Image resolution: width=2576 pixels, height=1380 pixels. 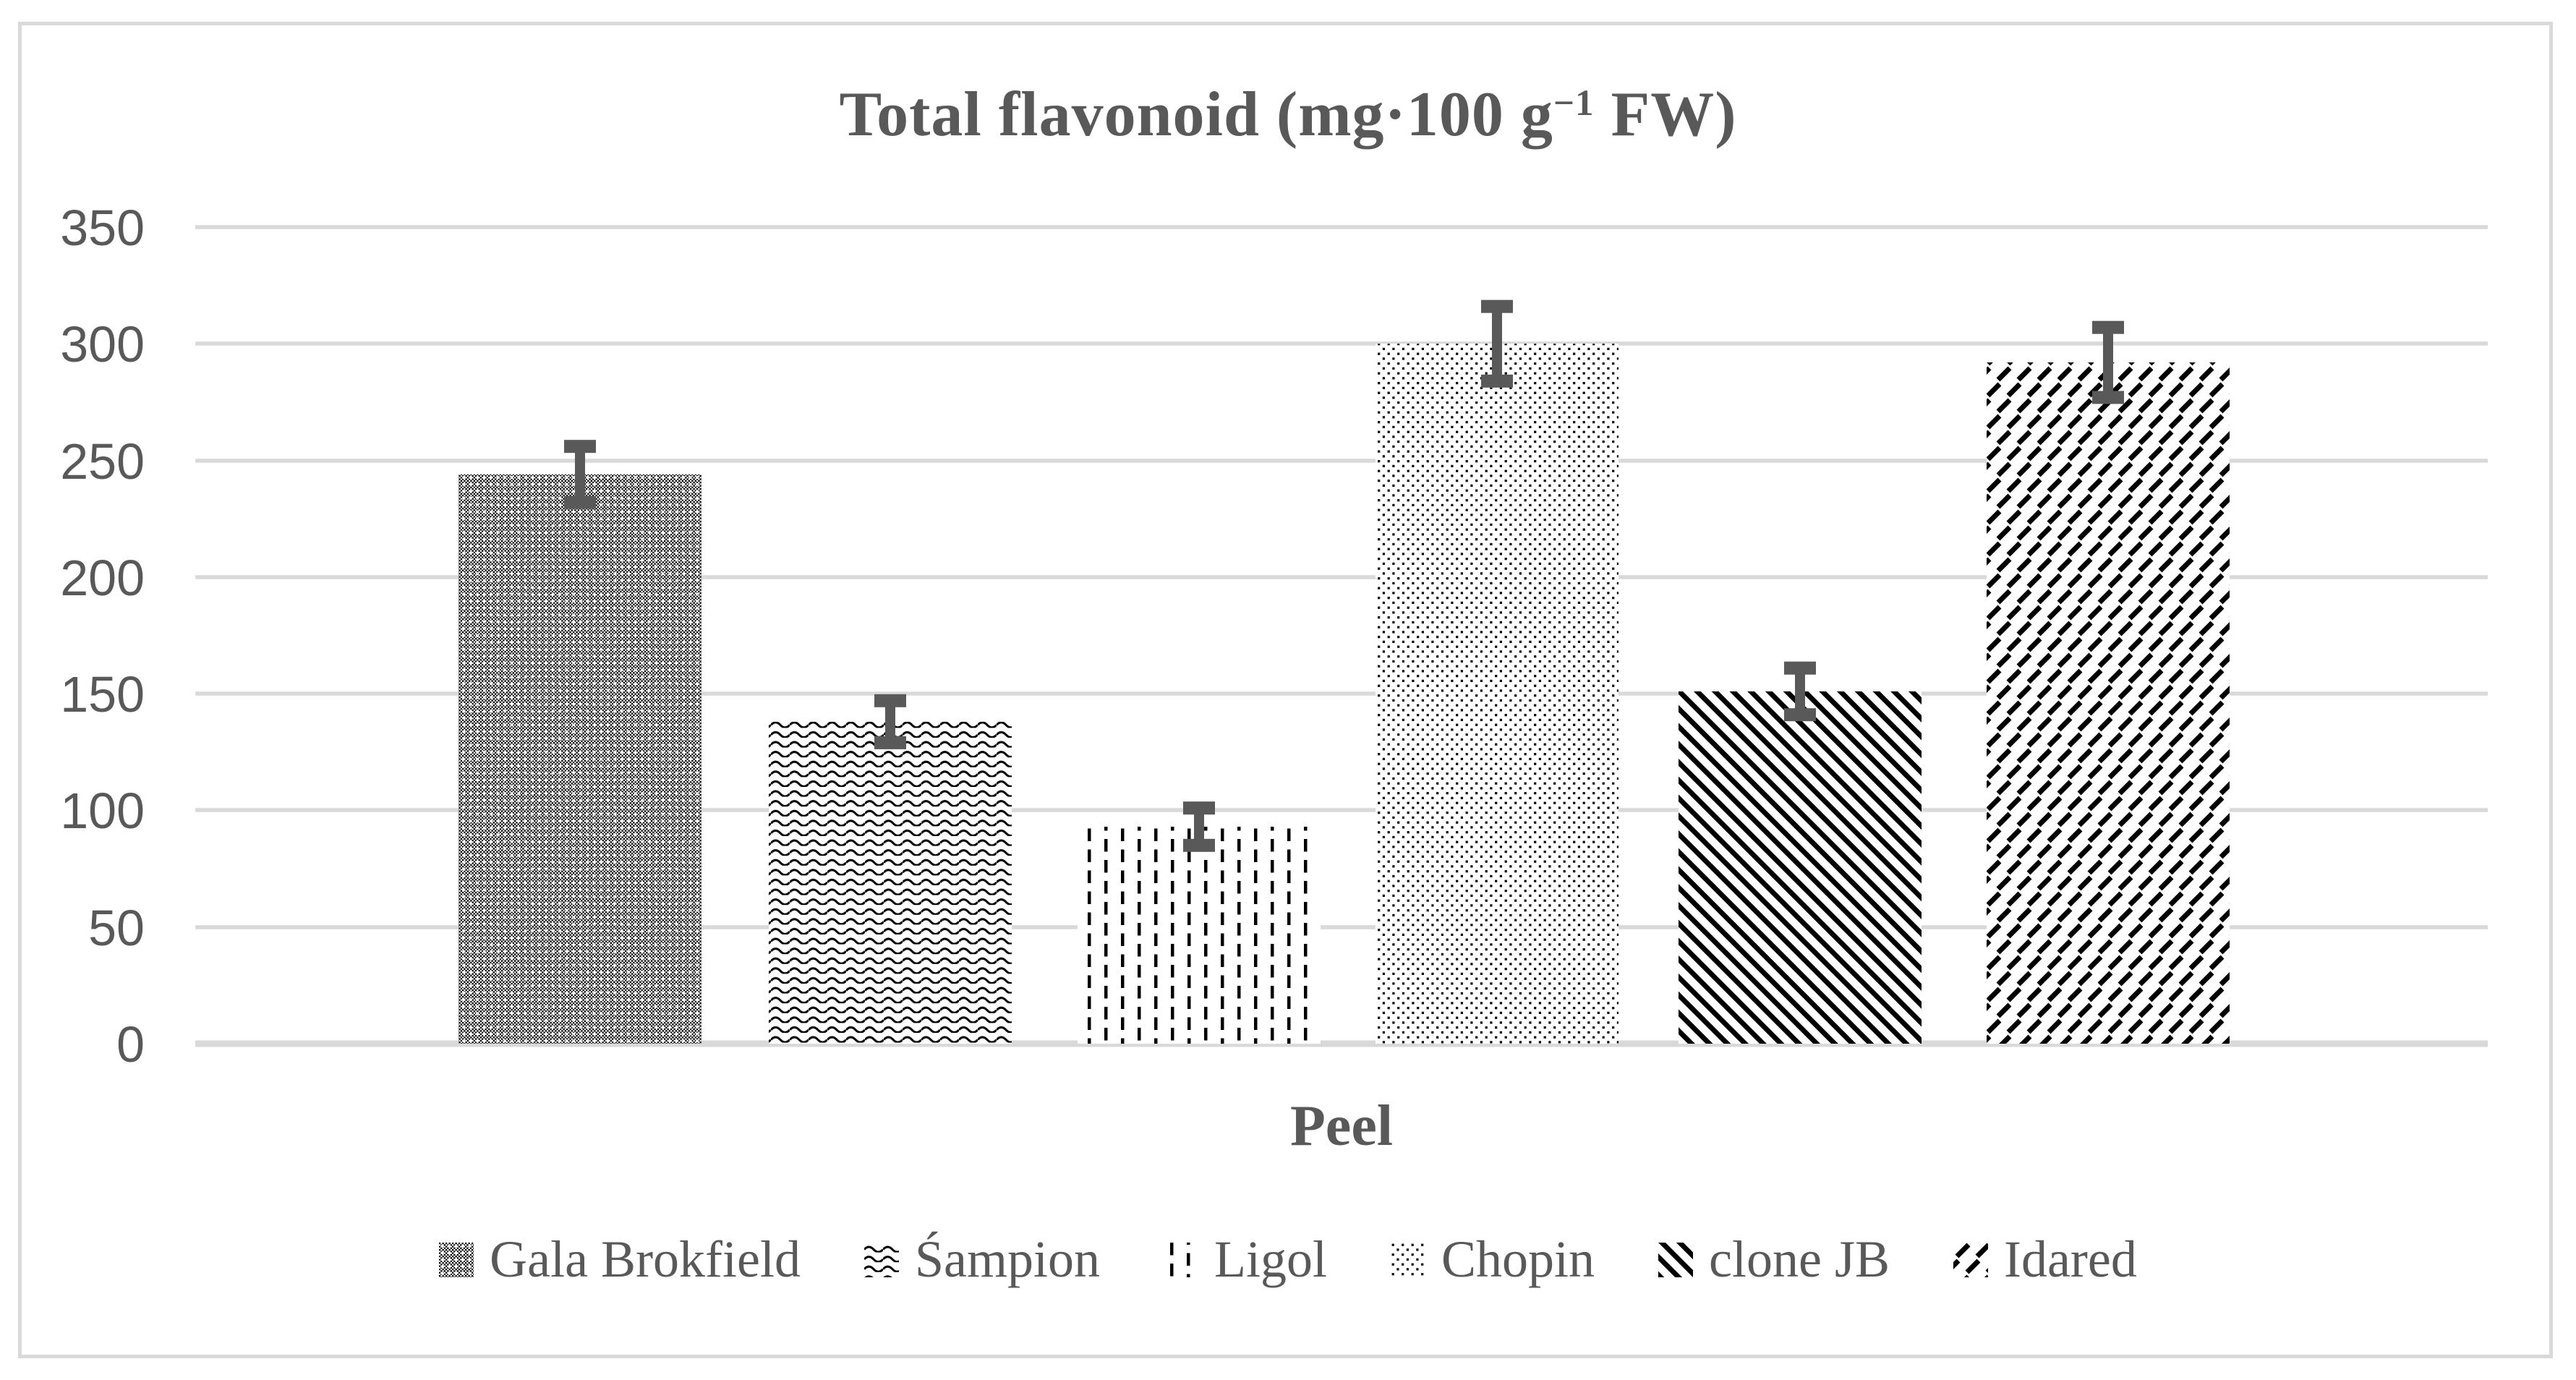 I want to click on y-tick-250: 250, so click(x=102, y=461).